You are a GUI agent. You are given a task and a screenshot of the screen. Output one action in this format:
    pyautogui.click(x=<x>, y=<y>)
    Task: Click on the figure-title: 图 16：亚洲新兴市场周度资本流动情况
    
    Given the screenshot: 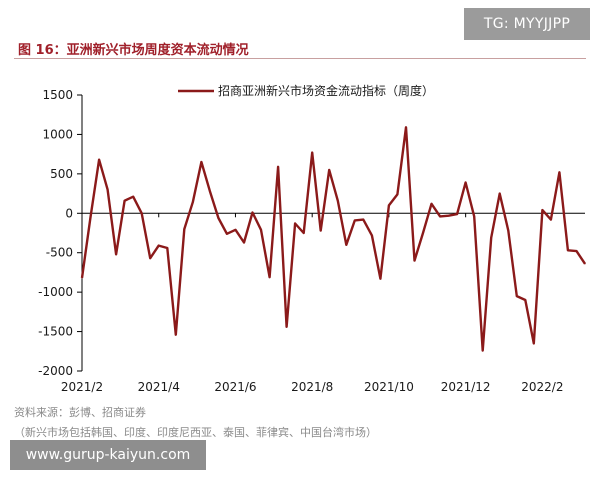 What is the action you would take?
    pyautogui.click(x=133, y=50)
    